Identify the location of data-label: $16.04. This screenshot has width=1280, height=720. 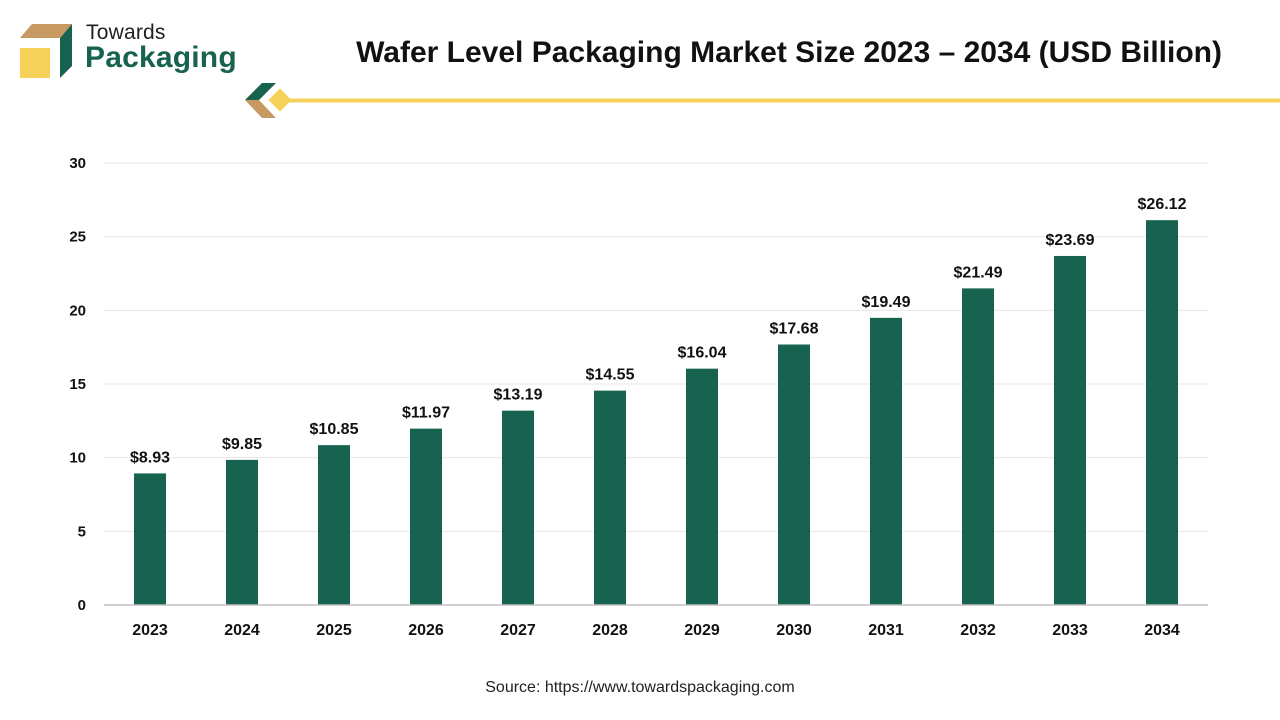
(702, 353).